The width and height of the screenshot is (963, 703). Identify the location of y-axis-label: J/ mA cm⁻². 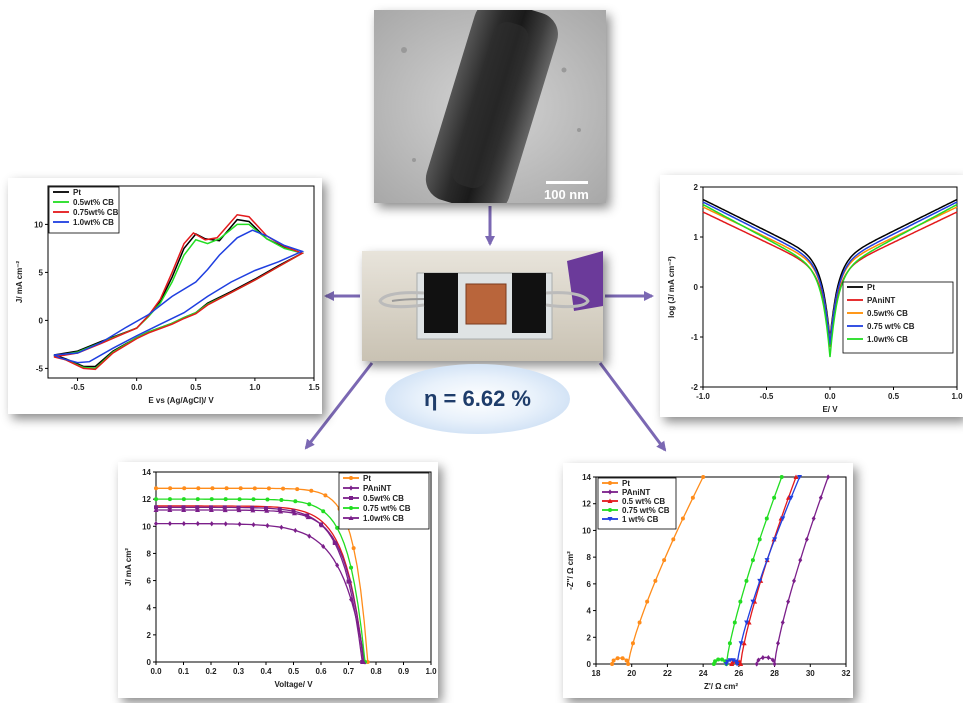
(19, 282).